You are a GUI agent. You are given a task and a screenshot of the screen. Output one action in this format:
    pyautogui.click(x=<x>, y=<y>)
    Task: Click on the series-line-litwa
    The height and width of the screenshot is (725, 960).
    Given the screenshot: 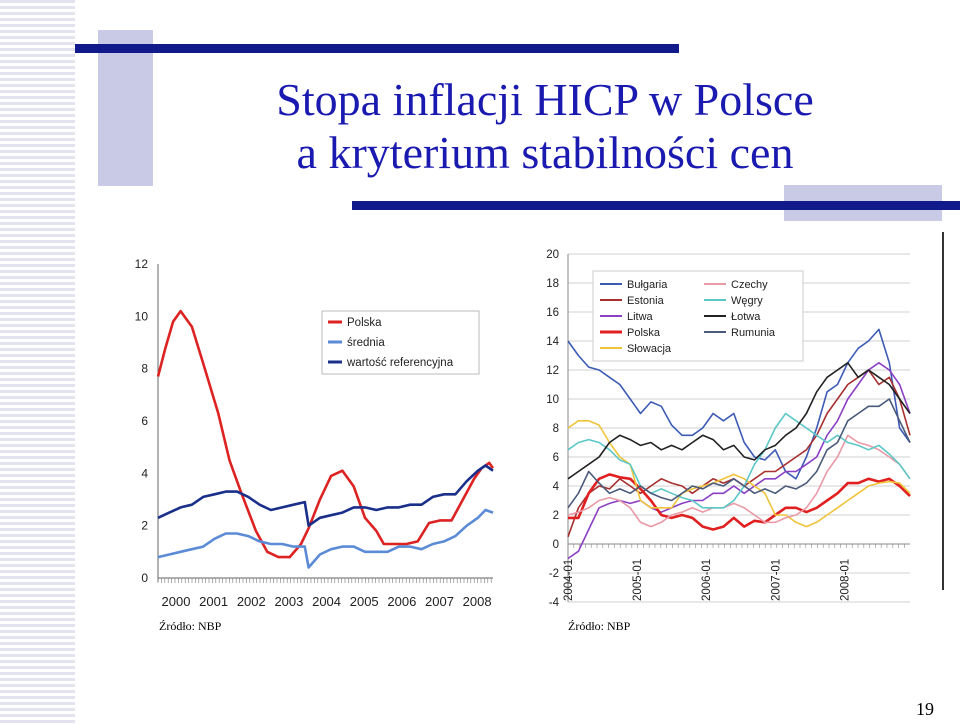 What is the action you would take?
    pyautogui.click(x=739, y=460)
    